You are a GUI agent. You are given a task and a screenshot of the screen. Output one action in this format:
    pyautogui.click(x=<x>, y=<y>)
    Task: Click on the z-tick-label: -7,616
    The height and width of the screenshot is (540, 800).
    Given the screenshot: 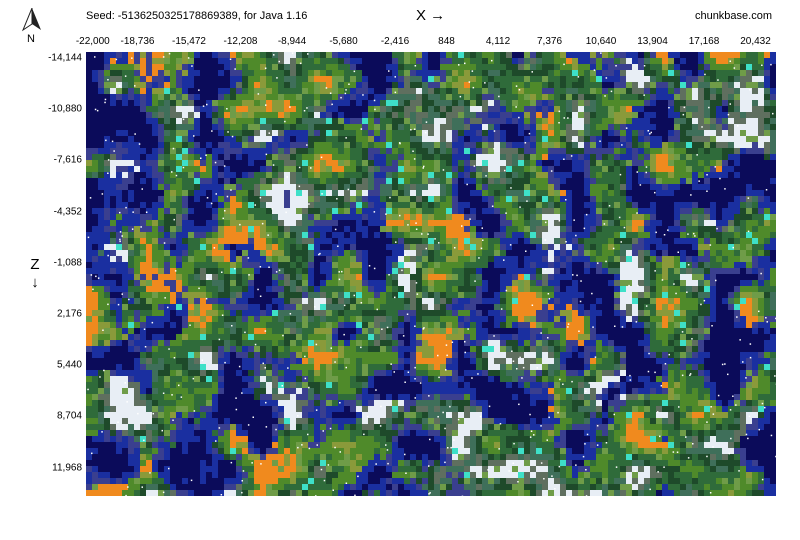 What is the action you would take?
    pyautogui.click(x=67, y=160)
    